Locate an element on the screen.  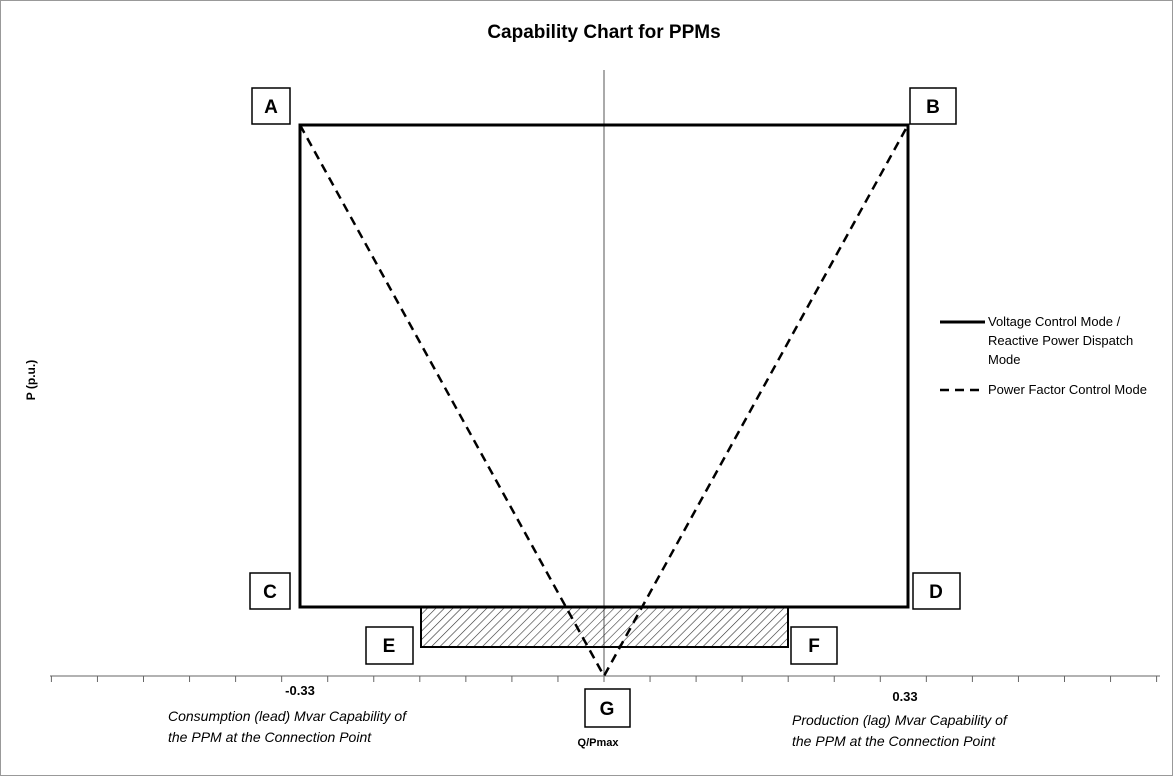
point-label: F is located at coordinates (814, 646).